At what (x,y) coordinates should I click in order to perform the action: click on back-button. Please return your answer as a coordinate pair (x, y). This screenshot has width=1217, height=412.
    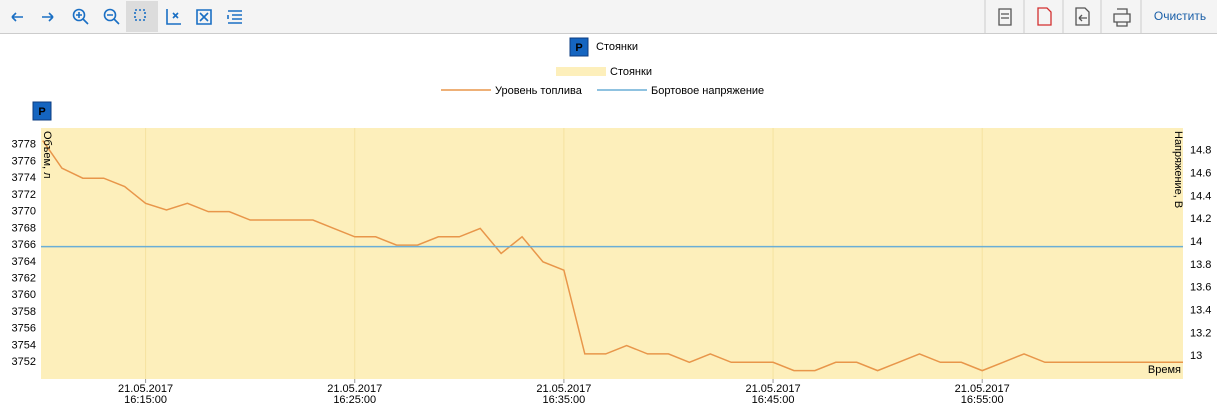
    Looking at the image, I should click on (17, 17).